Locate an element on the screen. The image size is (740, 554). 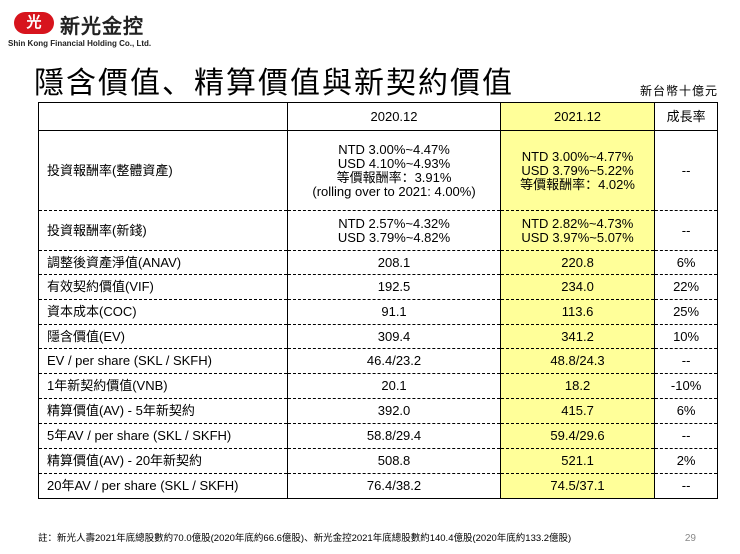
cell-line: USD 4.10%~4.93% is located at coordinates (394, 163).